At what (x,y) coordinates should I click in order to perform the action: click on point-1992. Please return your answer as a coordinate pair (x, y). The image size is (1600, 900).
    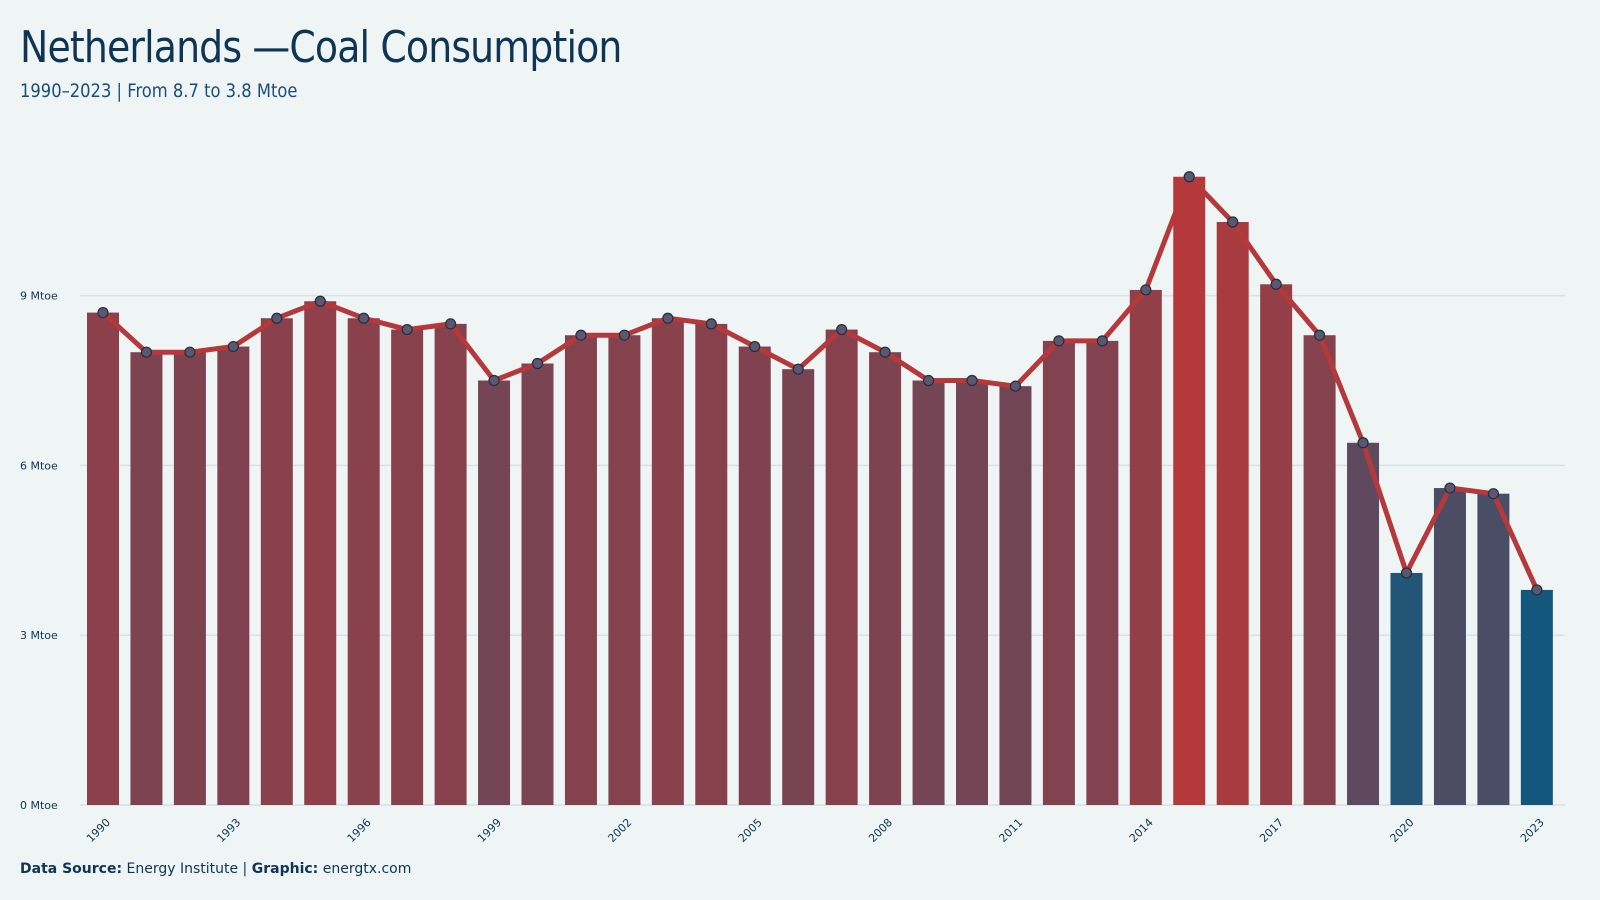
    Looking at the image, I should click on (190, 352).